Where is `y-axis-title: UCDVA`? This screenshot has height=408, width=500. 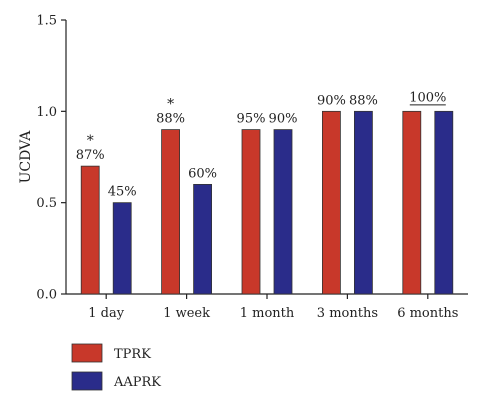
y-axis-title: UCDVA is located at coordinates (26, 157).